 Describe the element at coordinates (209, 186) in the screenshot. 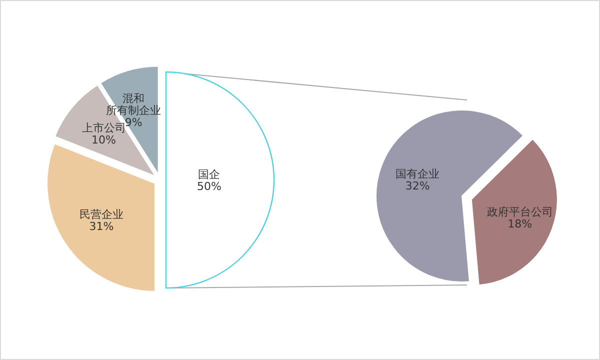

I see `data-label: 50%` at that location.